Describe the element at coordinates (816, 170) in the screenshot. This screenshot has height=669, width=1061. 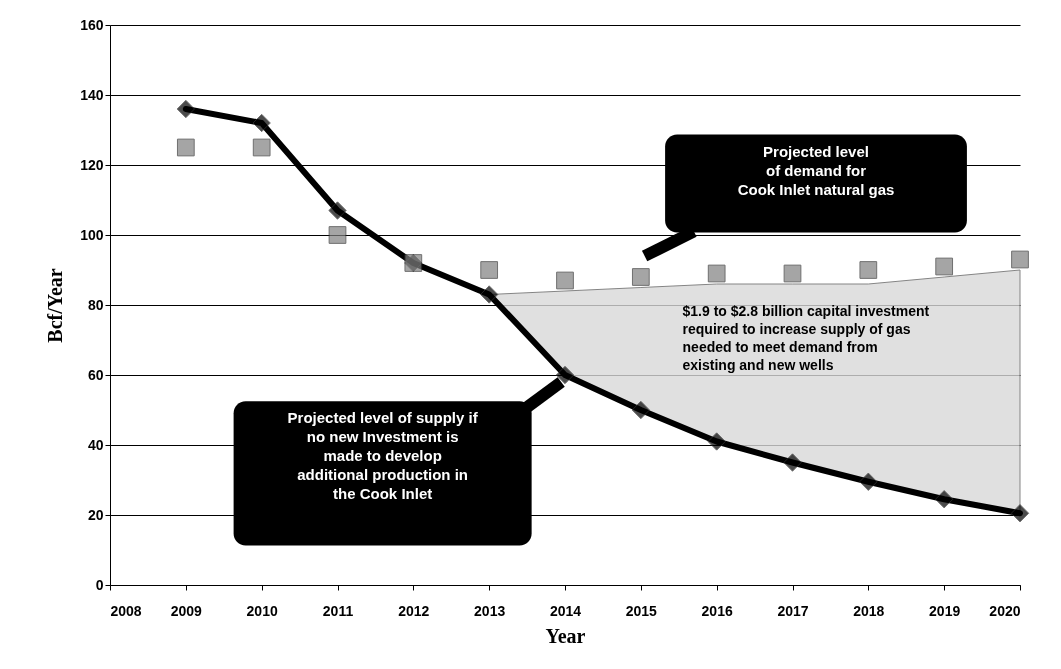
I see `annotation: Projected level of demand for Cook Inlet natural gas` at that location.